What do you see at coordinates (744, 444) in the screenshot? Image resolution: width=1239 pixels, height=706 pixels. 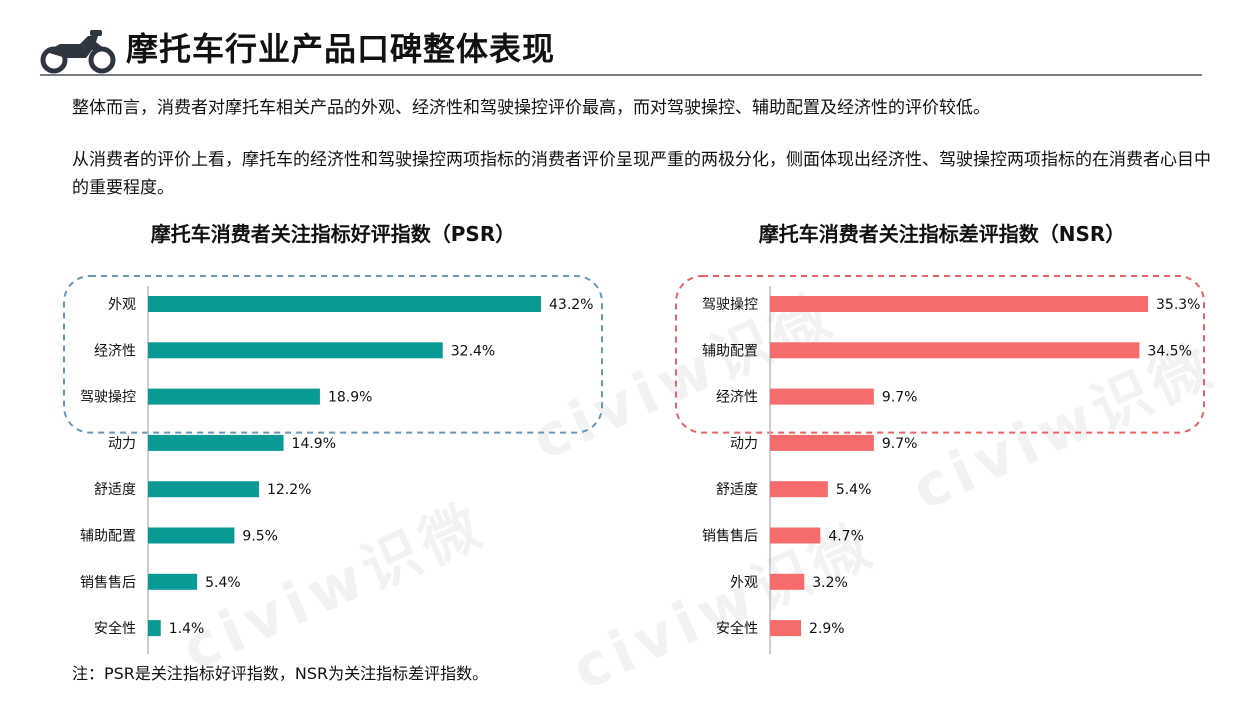 I see `nsr-category-label: 动力` at bounding box center [744, 444].